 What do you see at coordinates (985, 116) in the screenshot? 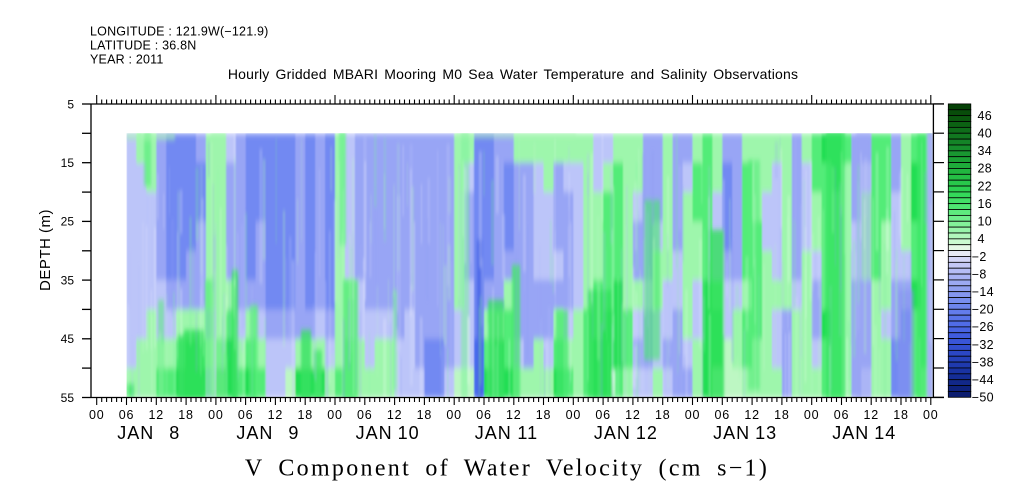
I see `svg-text: 46` at bounding box center [985, 116].